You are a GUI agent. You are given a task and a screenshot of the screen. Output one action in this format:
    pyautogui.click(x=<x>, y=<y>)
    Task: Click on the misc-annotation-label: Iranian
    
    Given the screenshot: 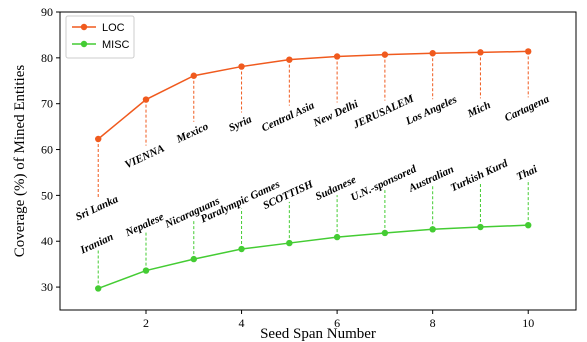 What is the action you would take?
    pyautogui.click(x=97, y=244)
    